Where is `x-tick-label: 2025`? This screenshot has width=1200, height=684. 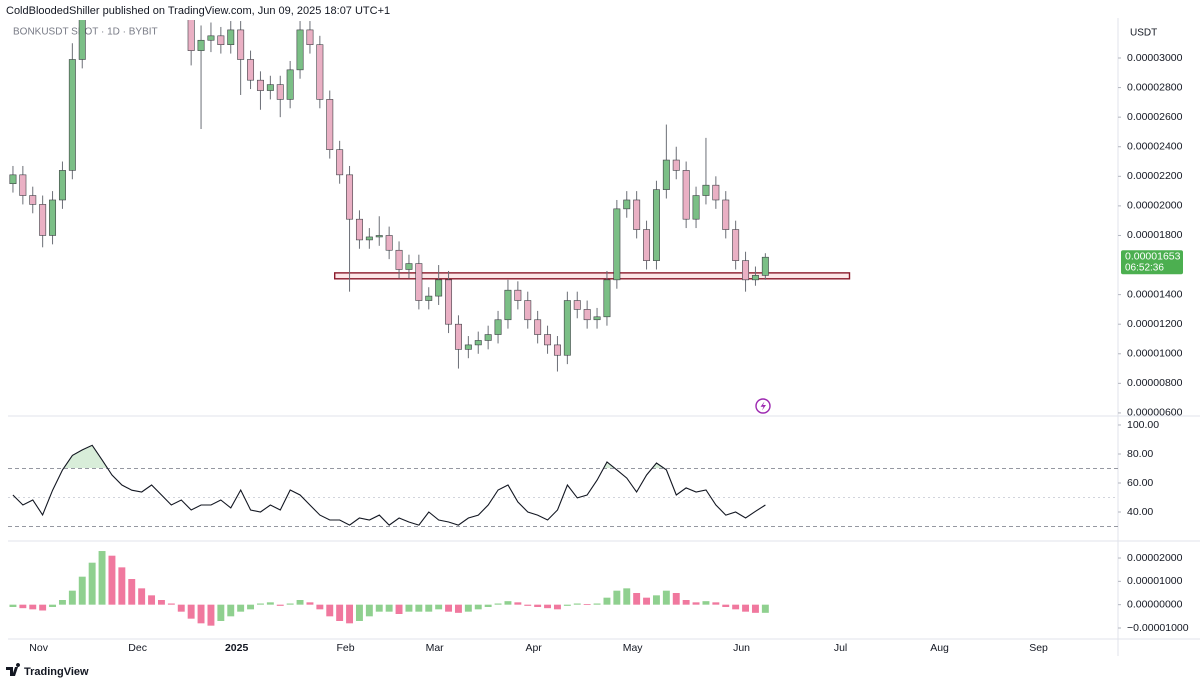
x-tick-label: 2025 is located at coordinates (237, 648).